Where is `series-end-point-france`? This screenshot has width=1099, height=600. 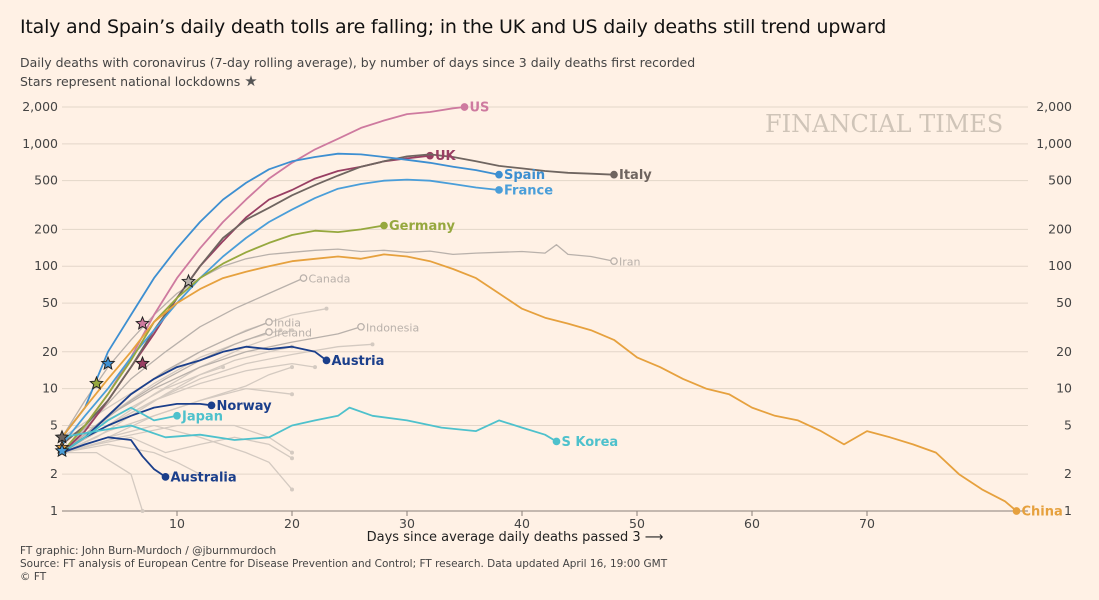 series-end-point-france is located at coordinates (499, 190).